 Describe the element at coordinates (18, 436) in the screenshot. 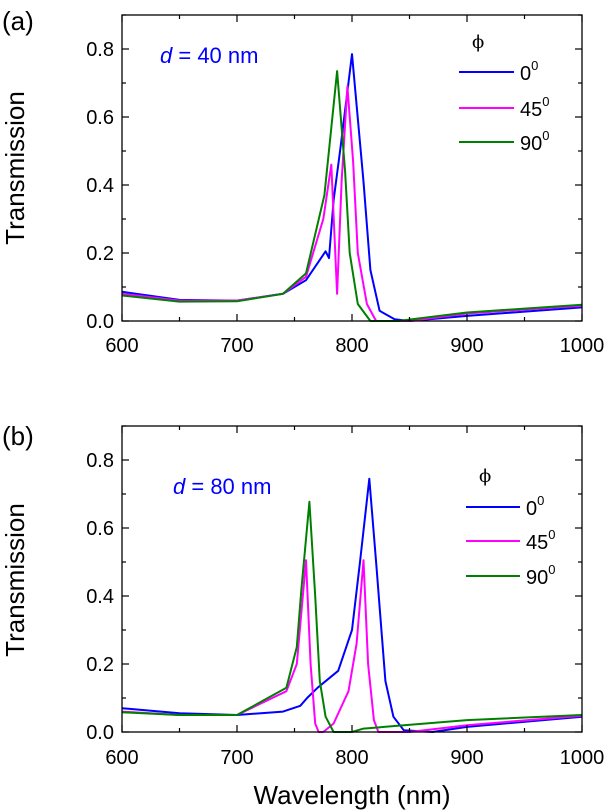

I see `panel-label: (b)` at that location.